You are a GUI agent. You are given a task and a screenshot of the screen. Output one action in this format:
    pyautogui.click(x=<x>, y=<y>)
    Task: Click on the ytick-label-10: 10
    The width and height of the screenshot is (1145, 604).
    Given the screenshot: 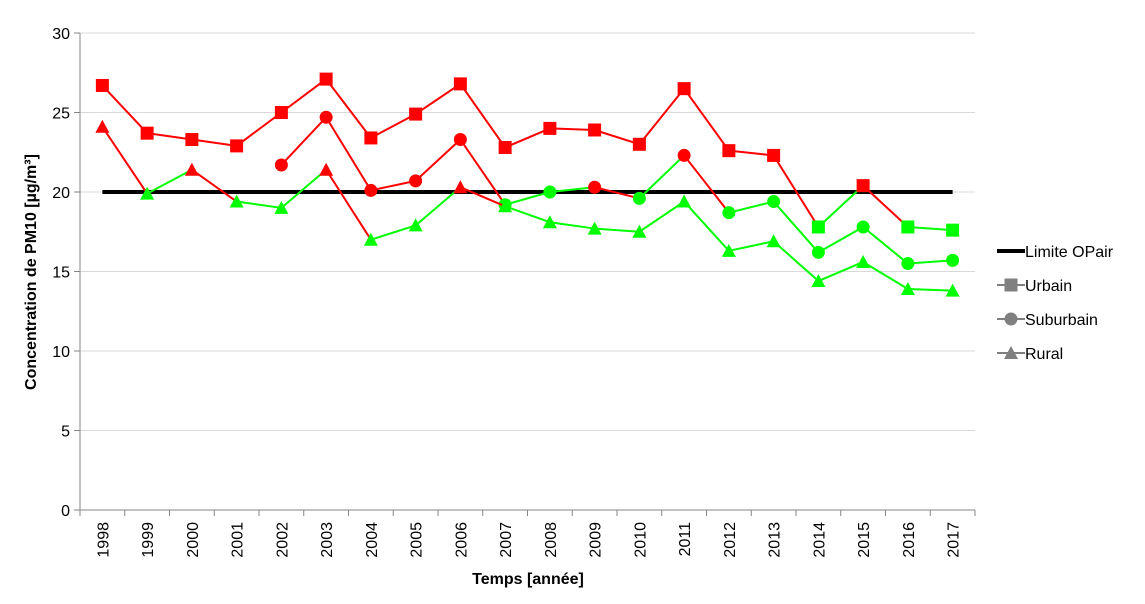 What is the action you would take?
    pyautogui.click(x=61, y=352)
    